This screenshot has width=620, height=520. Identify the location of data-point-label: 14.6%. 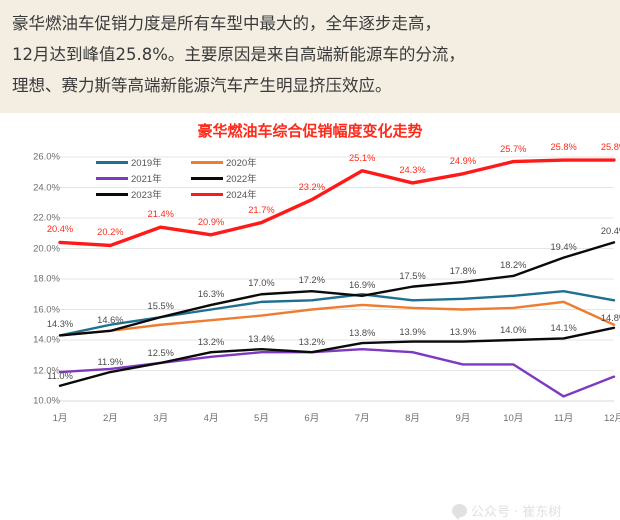
(110, 319).